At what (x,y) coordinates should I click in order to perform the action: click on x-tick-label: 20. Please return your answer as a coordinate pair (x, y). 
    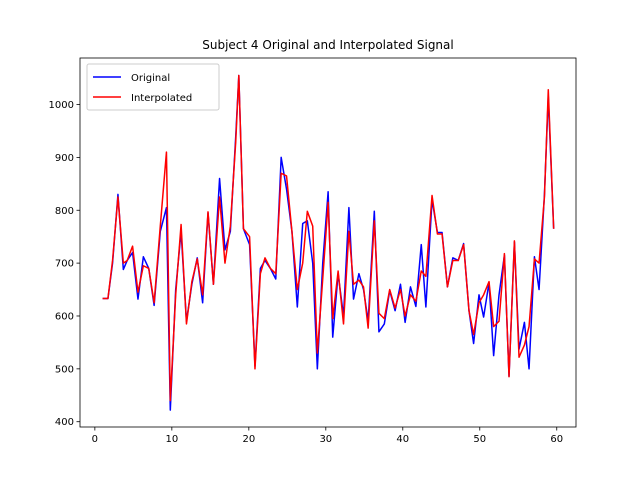
    Looking at the image, I should click on (248, 439).